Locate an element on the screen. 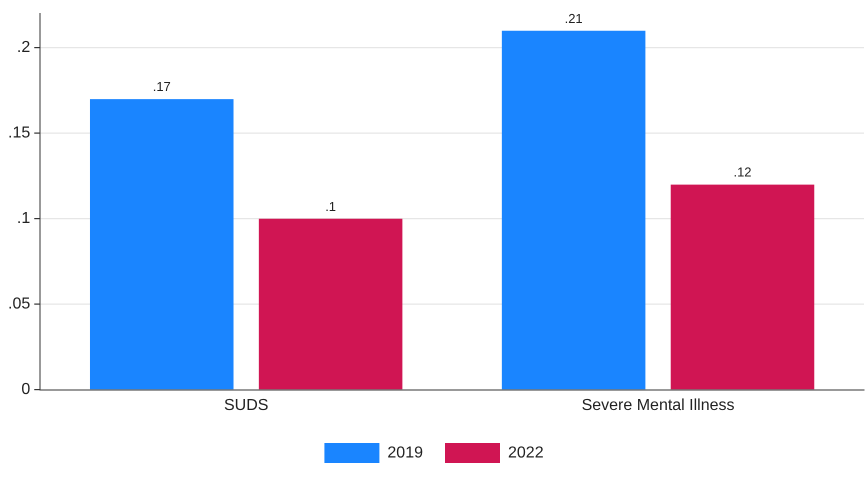 The height and width of the screenshot is (477, 866). legend-label: 2019 is located at coordinates (405, 453).